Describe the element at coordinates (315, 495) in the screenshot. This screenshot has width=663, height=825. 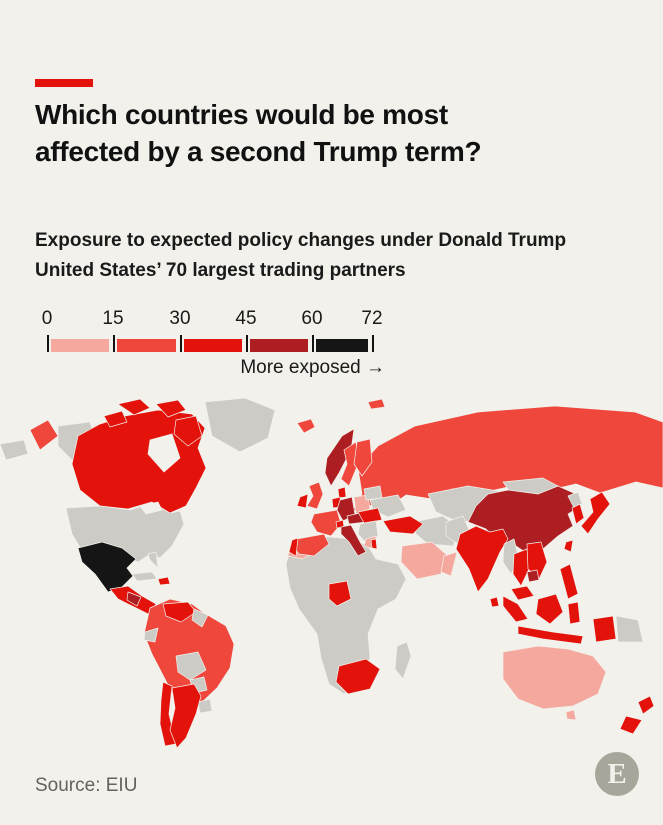
I see `country-united-kingdom` at that location.